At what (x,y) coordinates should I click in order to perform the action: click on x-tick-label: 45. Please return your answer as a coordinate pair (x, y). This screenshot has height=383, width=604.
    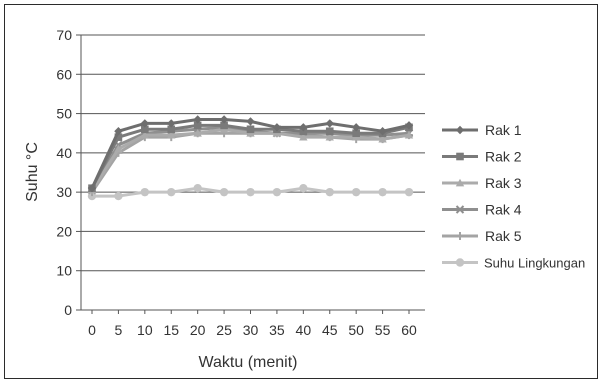
    Looking at the image, I should click on (330, 330).